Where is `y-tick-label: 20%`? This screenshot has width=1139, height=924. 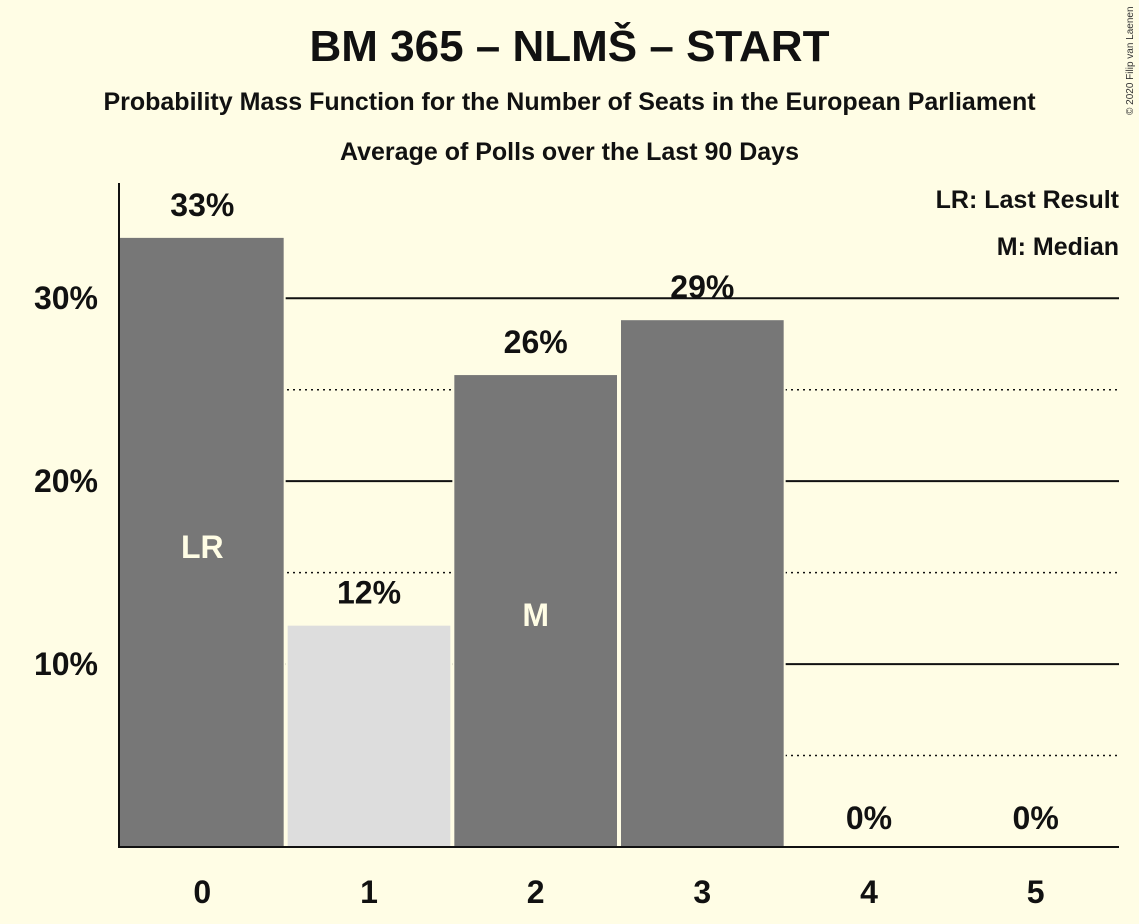
y-tick-label: 20% is located at coordinates (66, 481).